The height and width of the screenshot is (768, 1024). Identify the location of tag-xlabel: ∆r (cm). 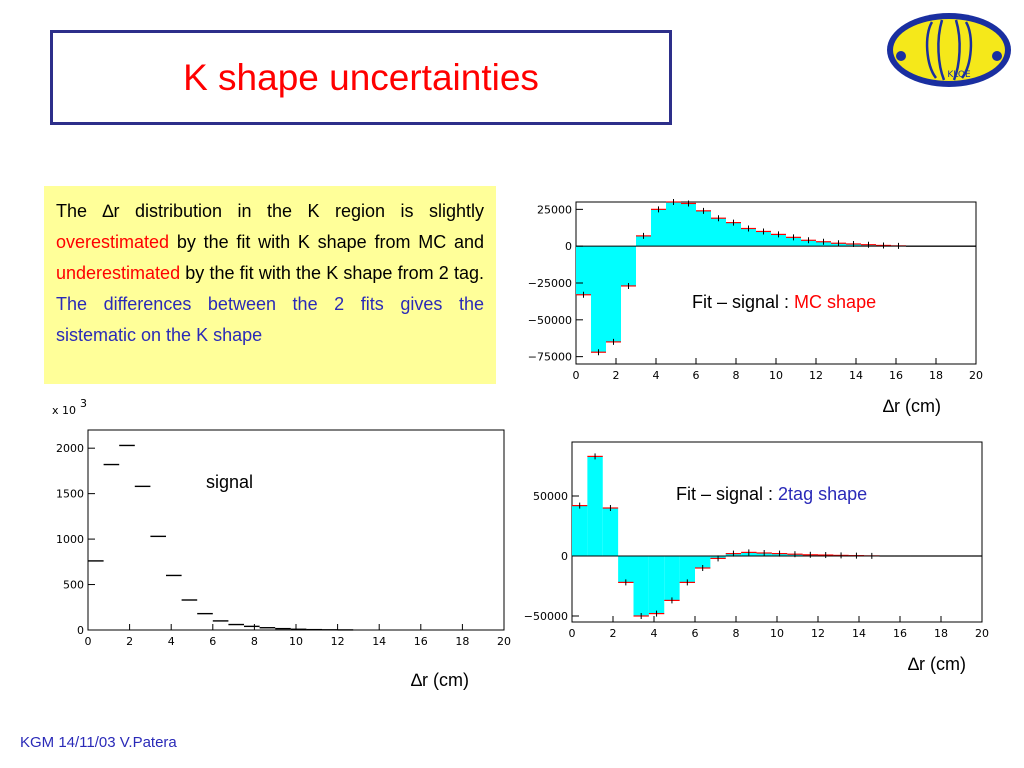
(937, 664).